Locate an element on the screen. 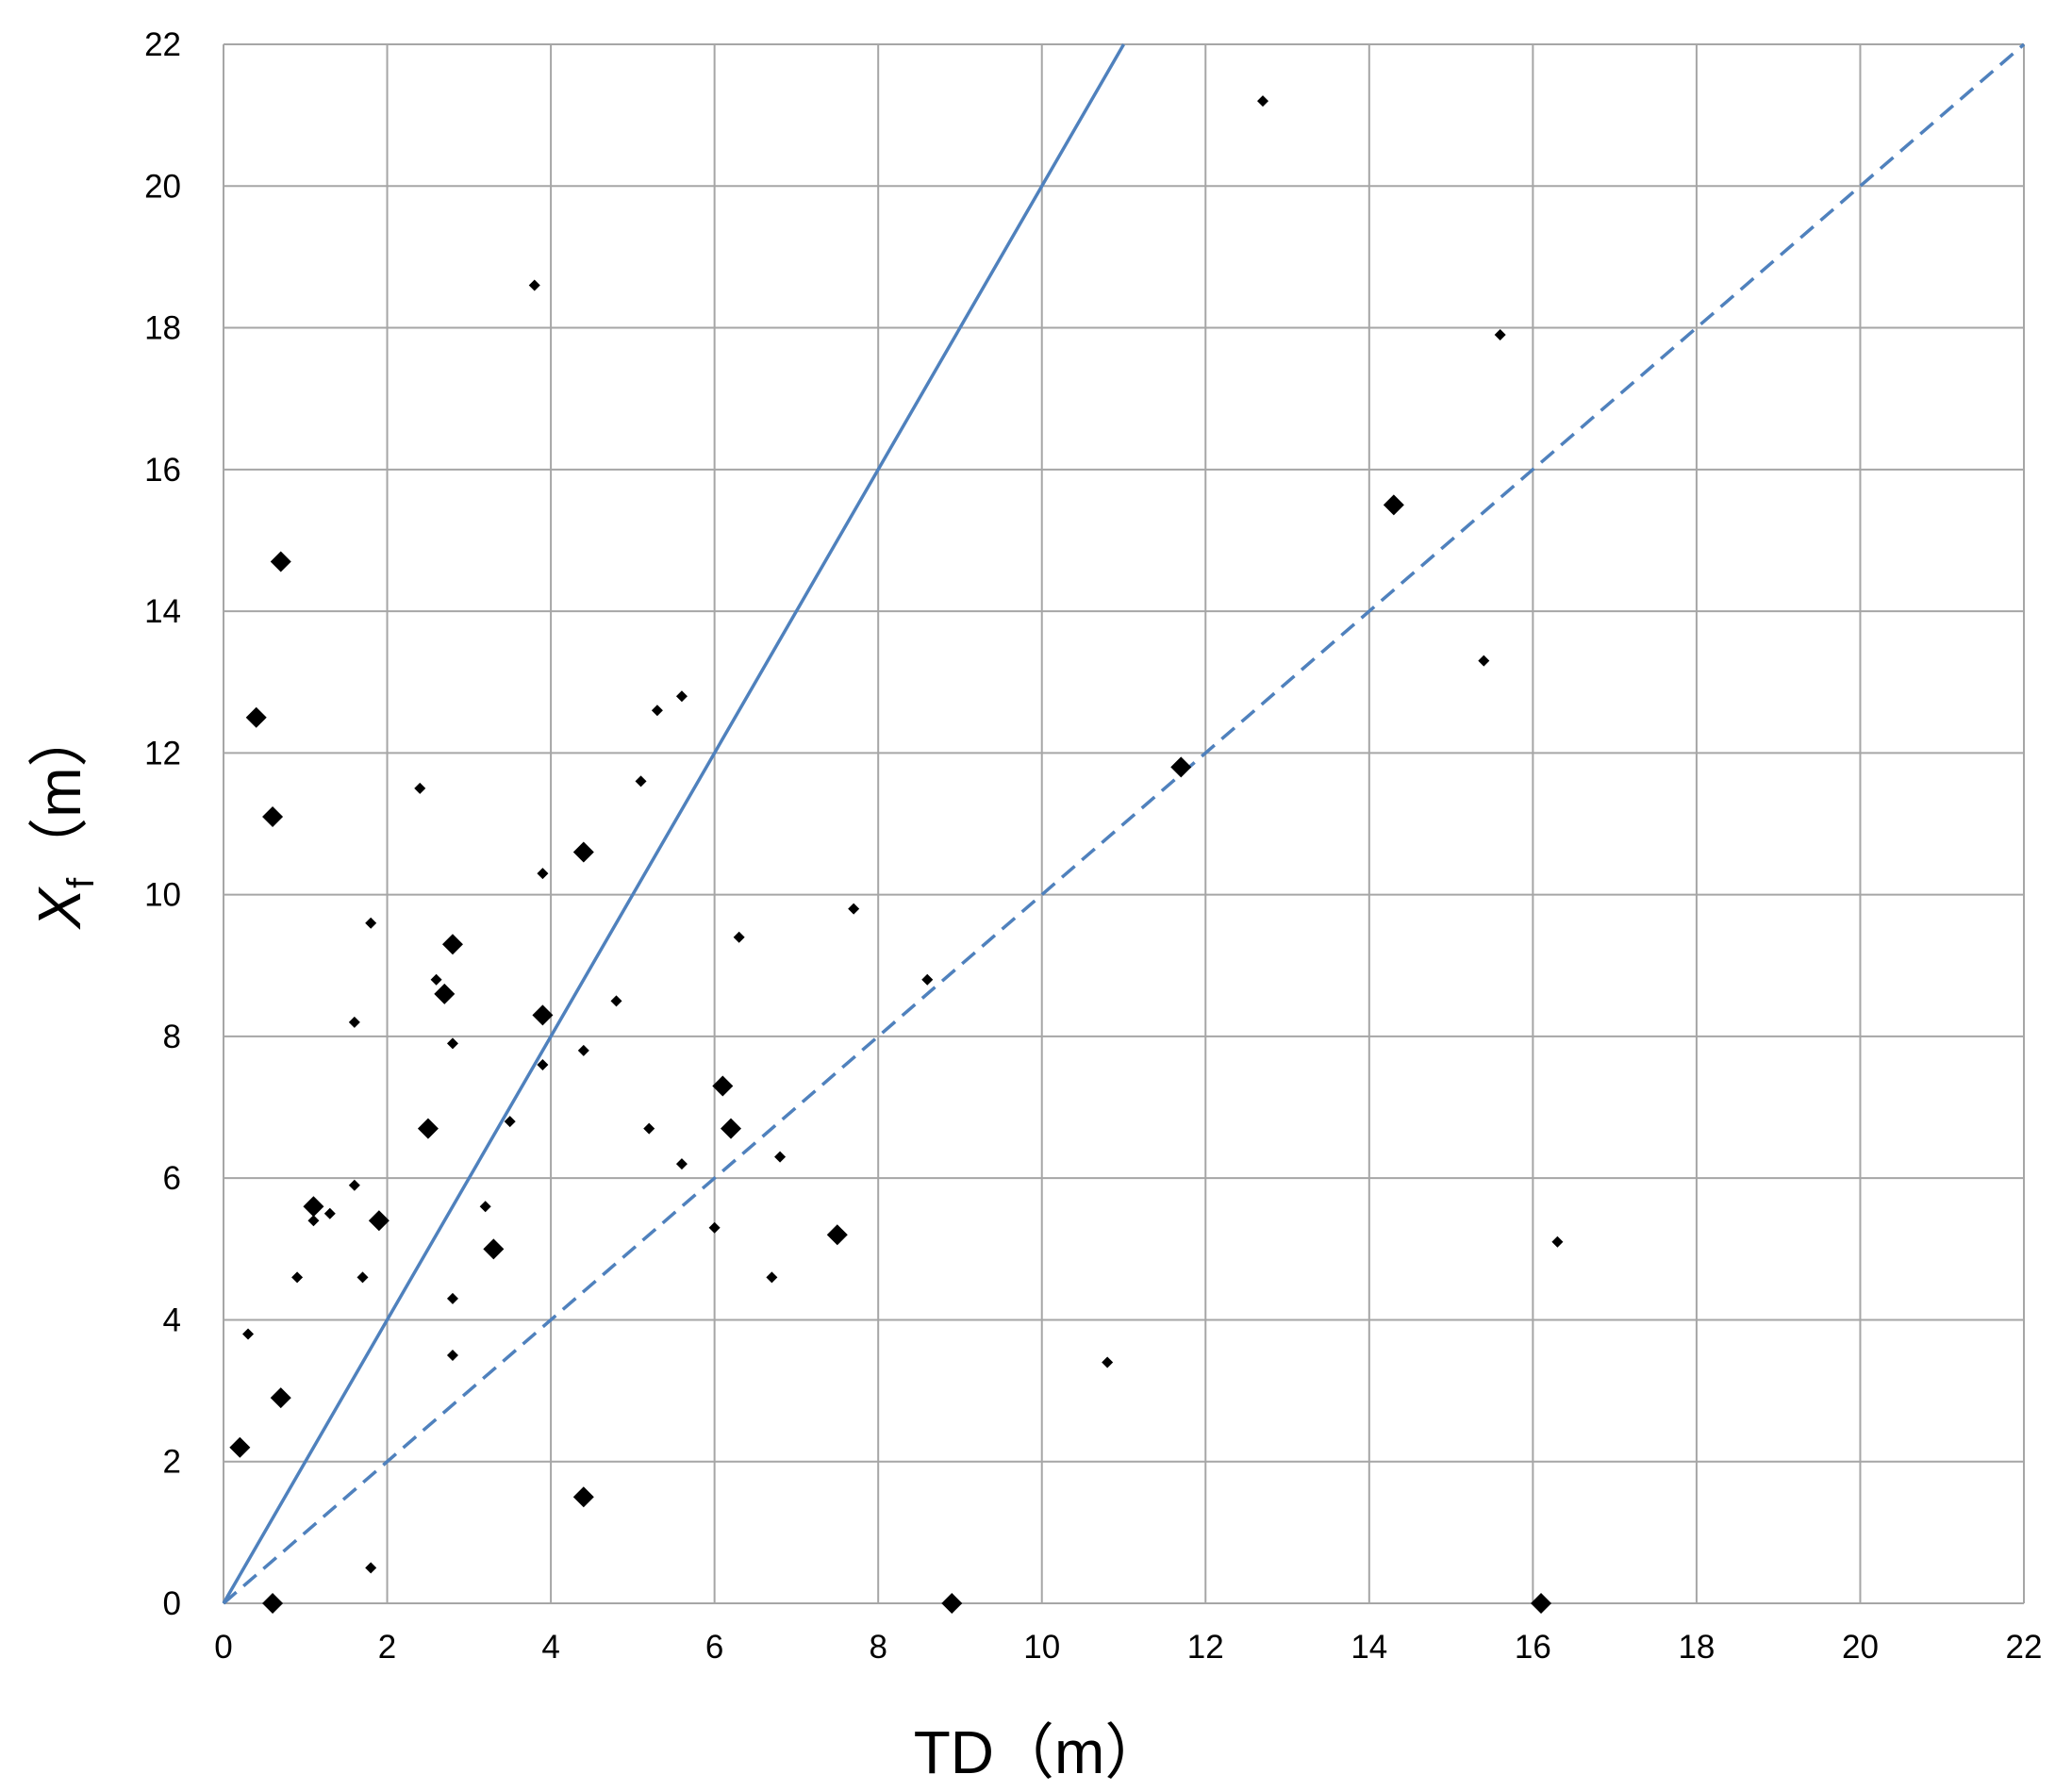 This screenshot has height=1791, width=2072. svg-text: Xf（m） is located at coordinates (63, 818).